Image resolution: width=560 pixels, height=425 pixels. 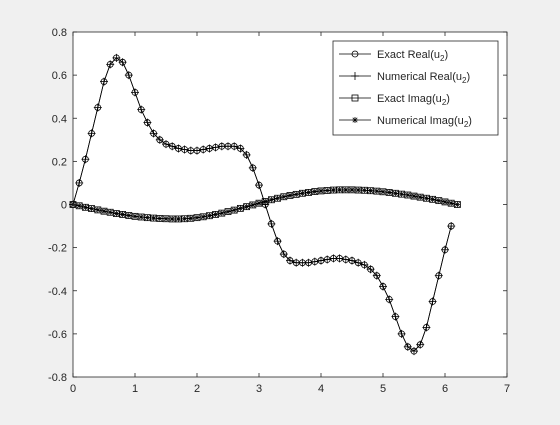 What do you see at coordinates (57, 378) in the screenshot?
I see `y-tick-label: -0.8` at bounding box center [57, 378].